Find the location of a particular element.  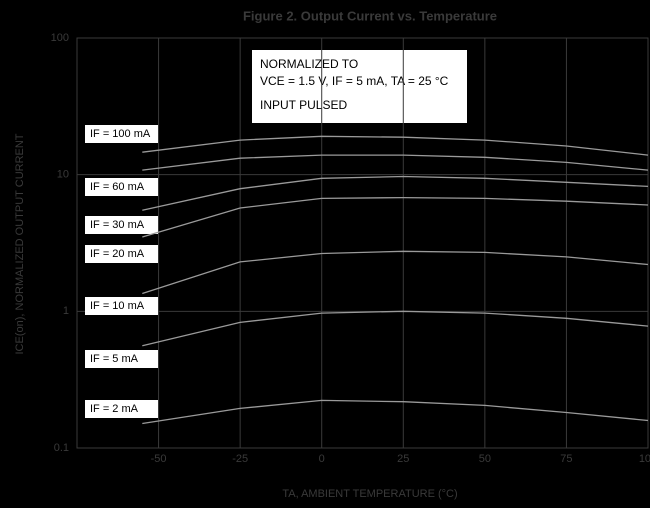

annotation: NORMALIZED TO is located at coordinates (309, 64).